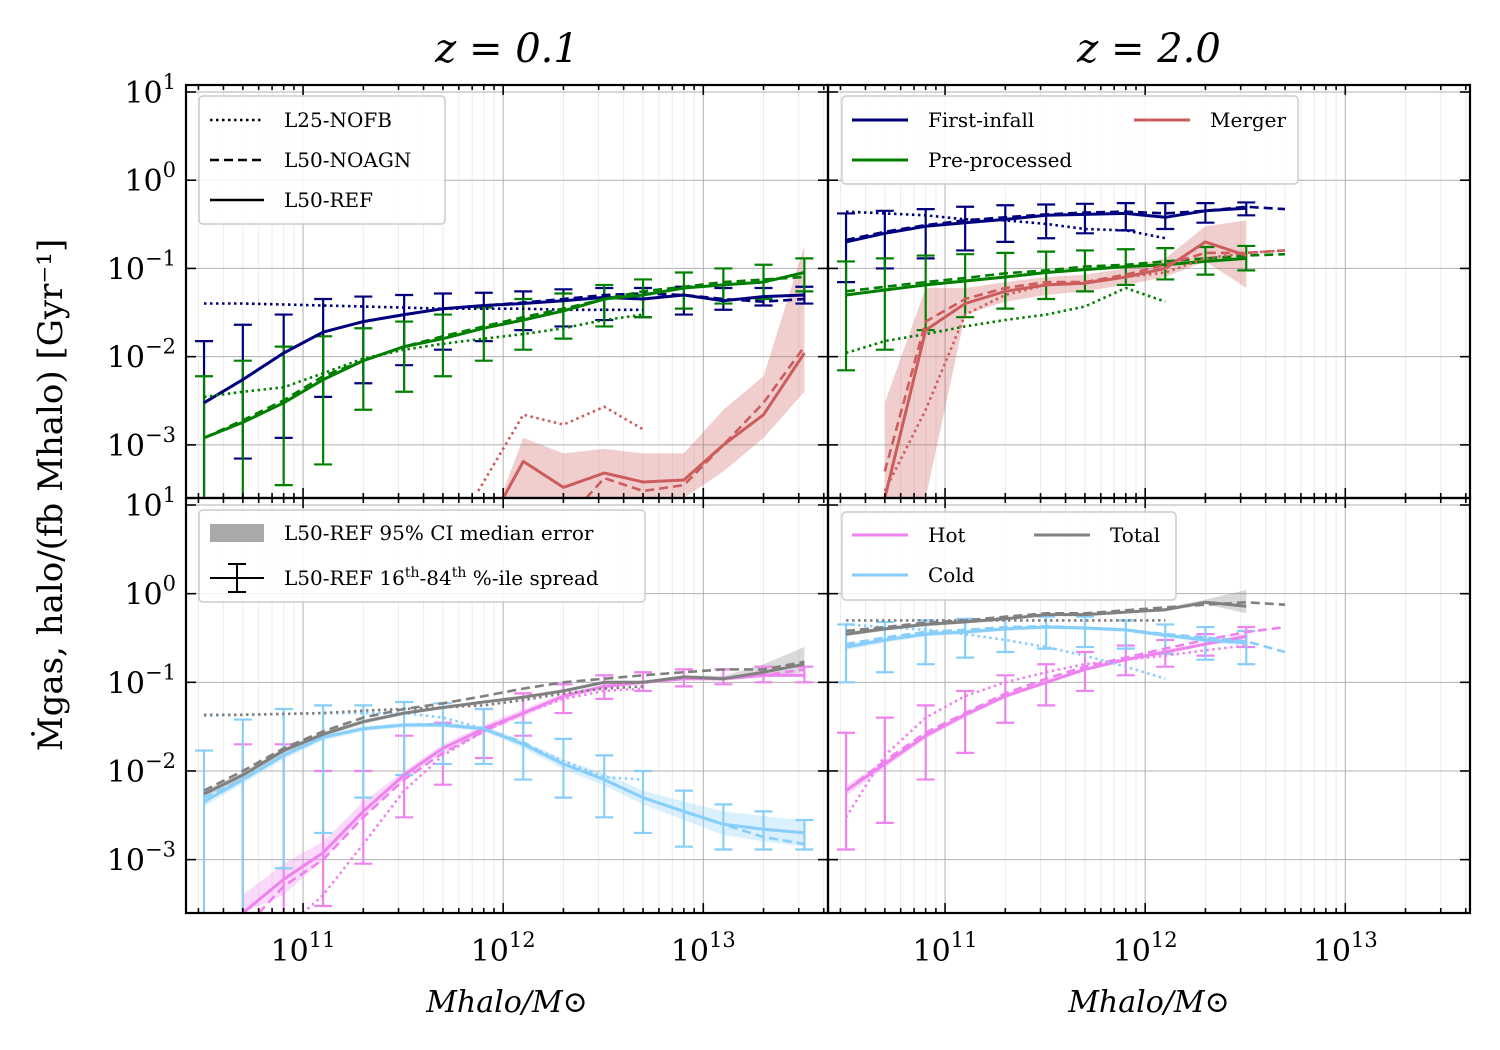  Describe the element at coordinates (423, 356) in the screenshot. I see `series-line-pre-processed-l25-nofb` at that location.